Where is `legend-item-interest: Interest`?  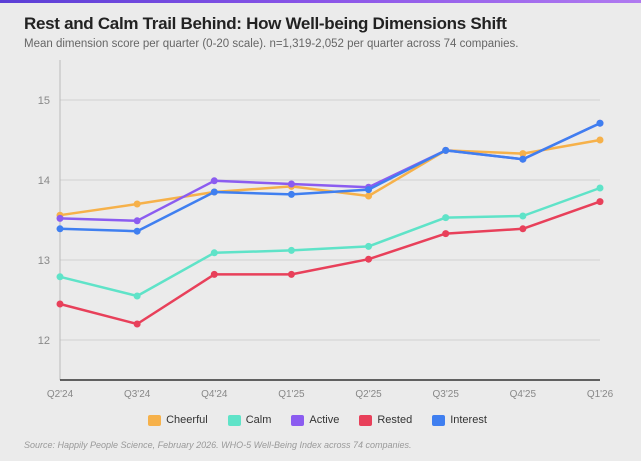
legend-item-interest: Interest is located at coordinates (459, 420).